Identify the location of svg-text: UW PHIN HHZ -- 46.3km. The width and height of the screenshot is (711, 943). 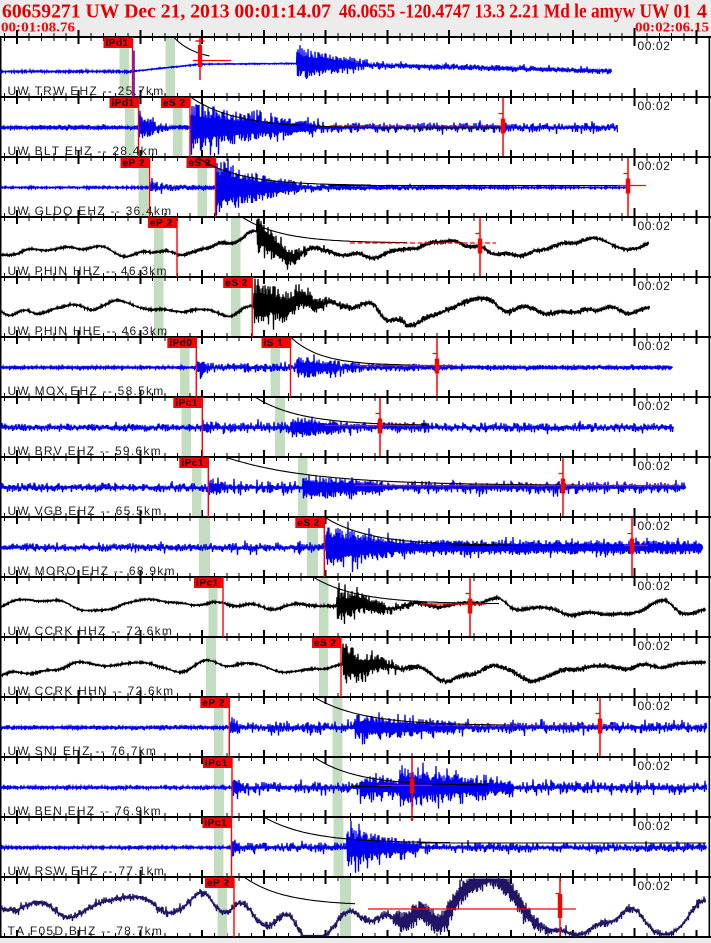
(88, 271).